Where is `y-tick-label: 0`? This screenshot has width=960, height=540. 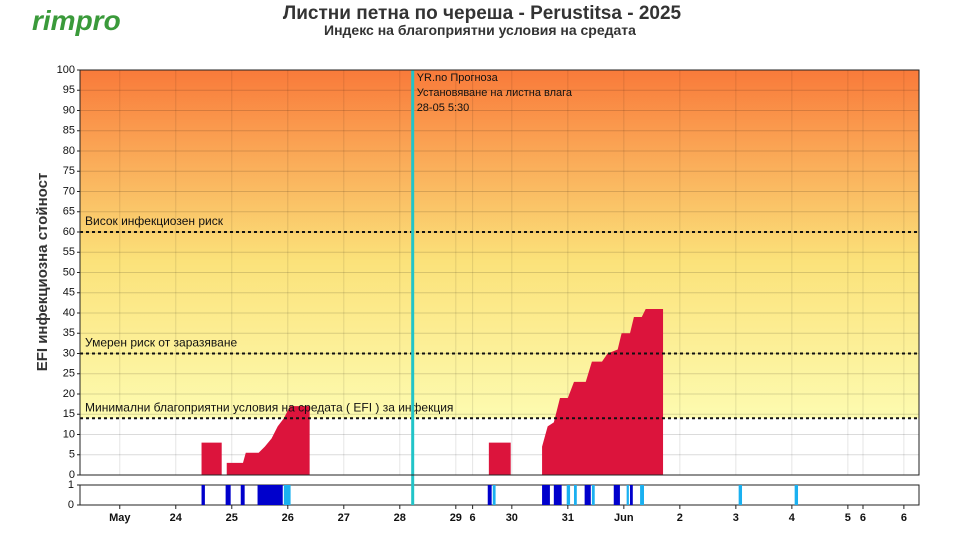
y-tick-label: 0 is located at coordinates (72, 475).